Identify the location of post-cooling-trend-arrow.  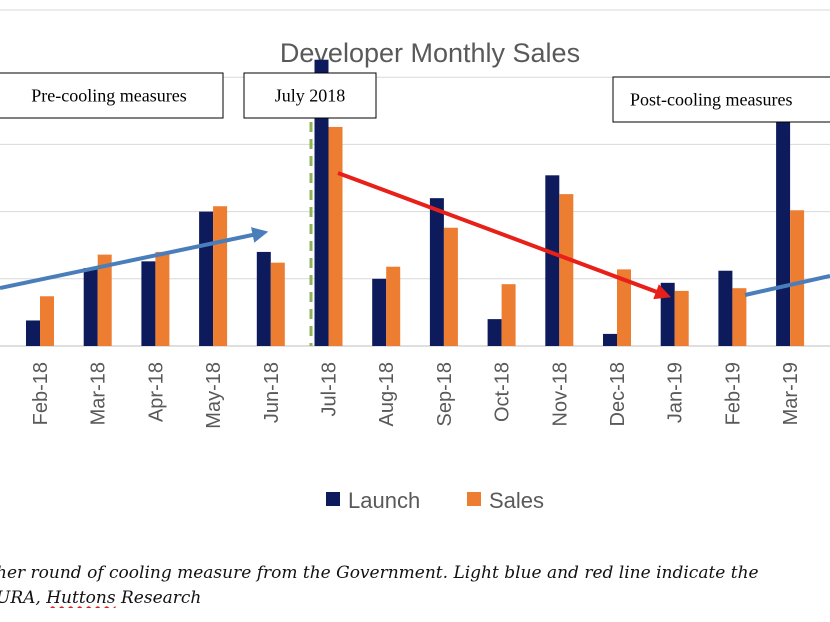
(787, 285).